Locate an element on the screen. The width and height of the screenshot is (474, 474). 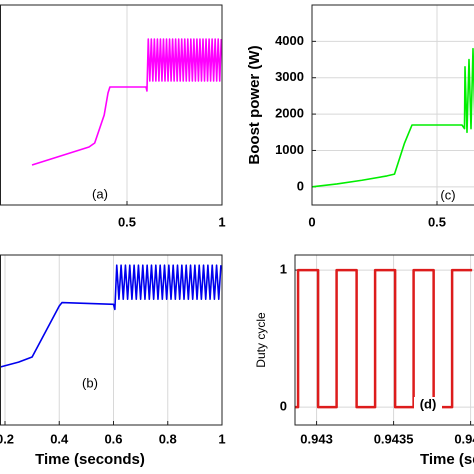
x-tick-label: 0 is located at coordinates (311, 221).